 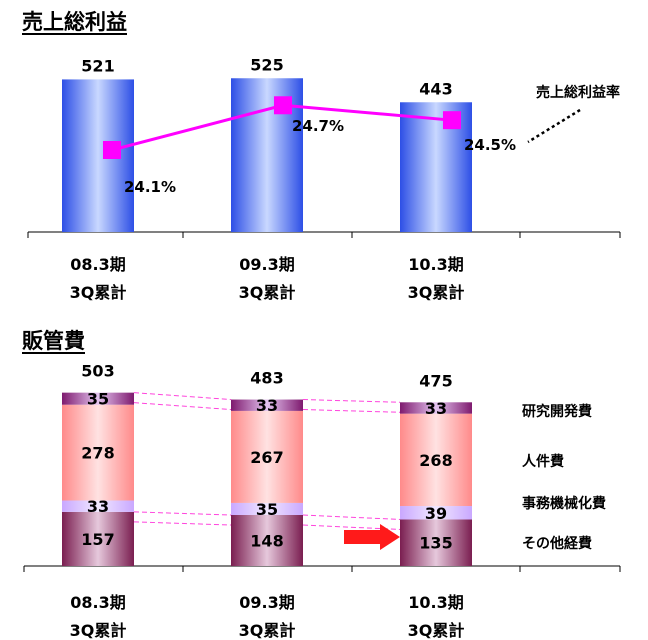 What do you see at coordinates (372, 537) in the screenshot?
I see `decrease-arrow` at bounding box center [372, 537].